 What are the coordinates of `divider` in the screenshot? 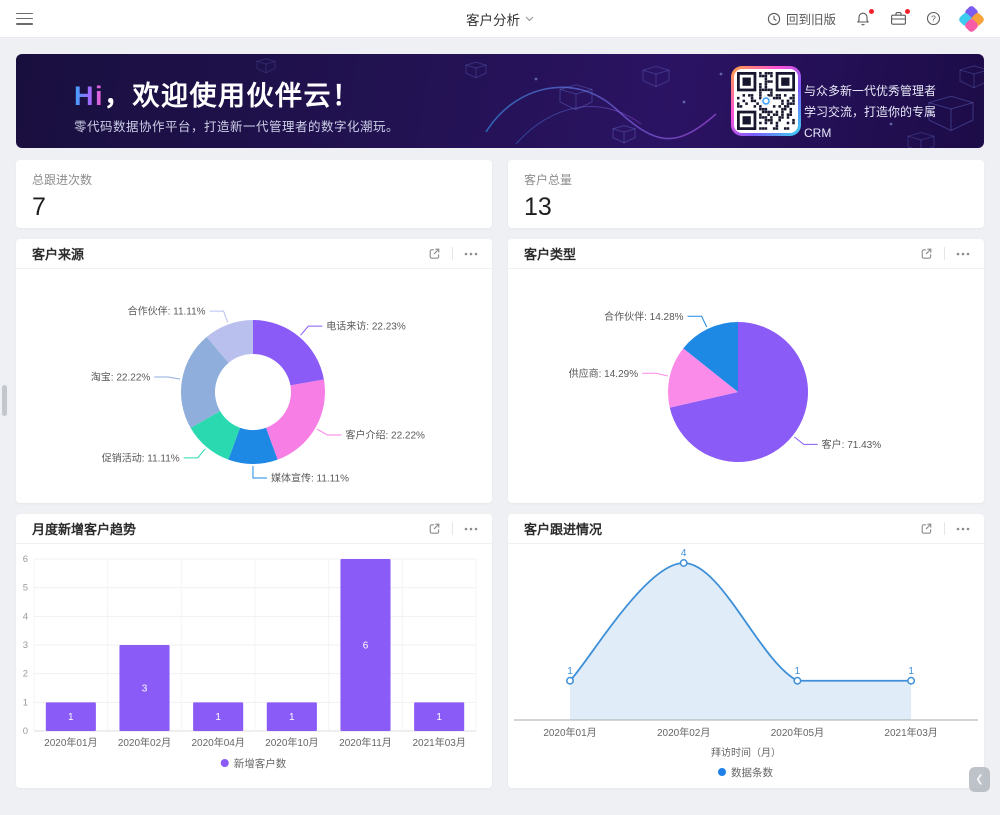 It's located at (944, 253).